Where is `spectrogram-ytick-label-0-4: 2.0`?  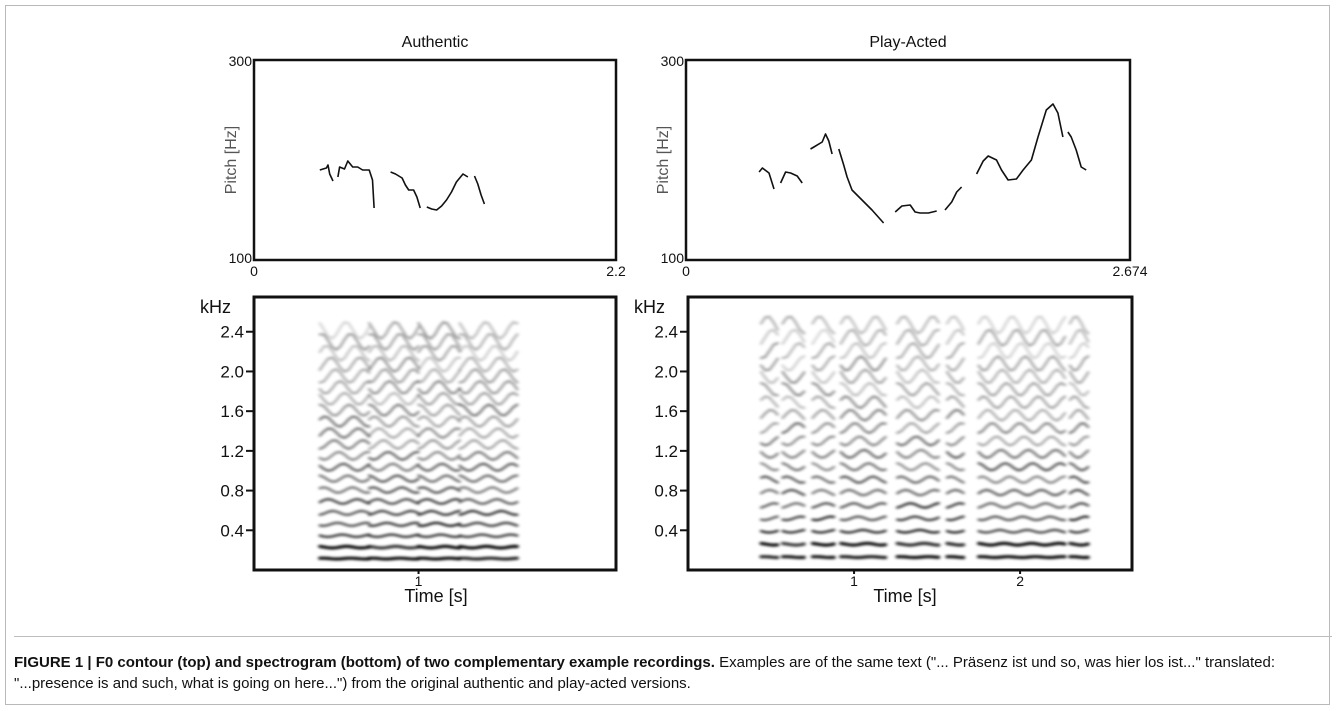 spectrogram-ytick-label-0-4: 2.0 is located at coordinates (232, 371).